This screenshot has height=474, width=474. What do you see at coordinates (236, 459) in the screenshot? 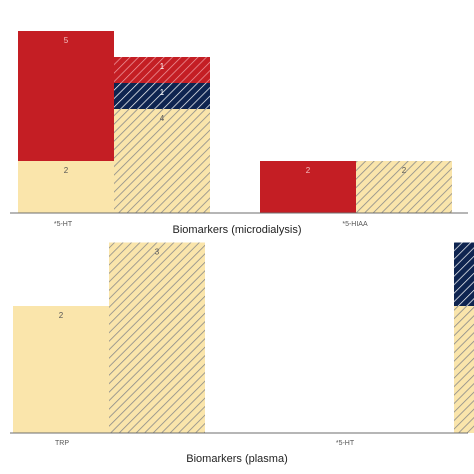
I see `x-axis-title-1: Biomarkers (plasma)` at bounding box center [236, 459].